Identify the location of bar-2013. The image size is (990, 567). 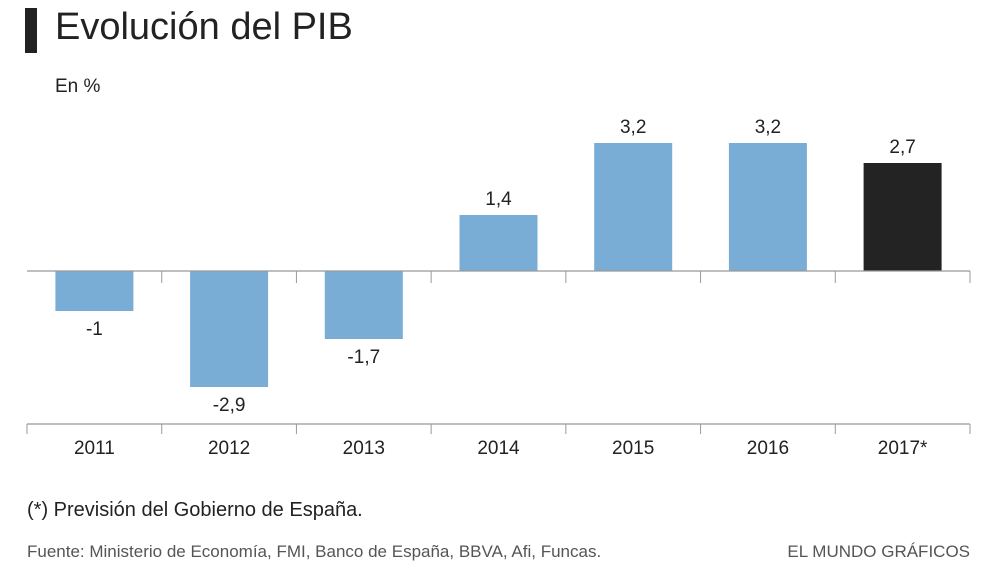
(363, 305).